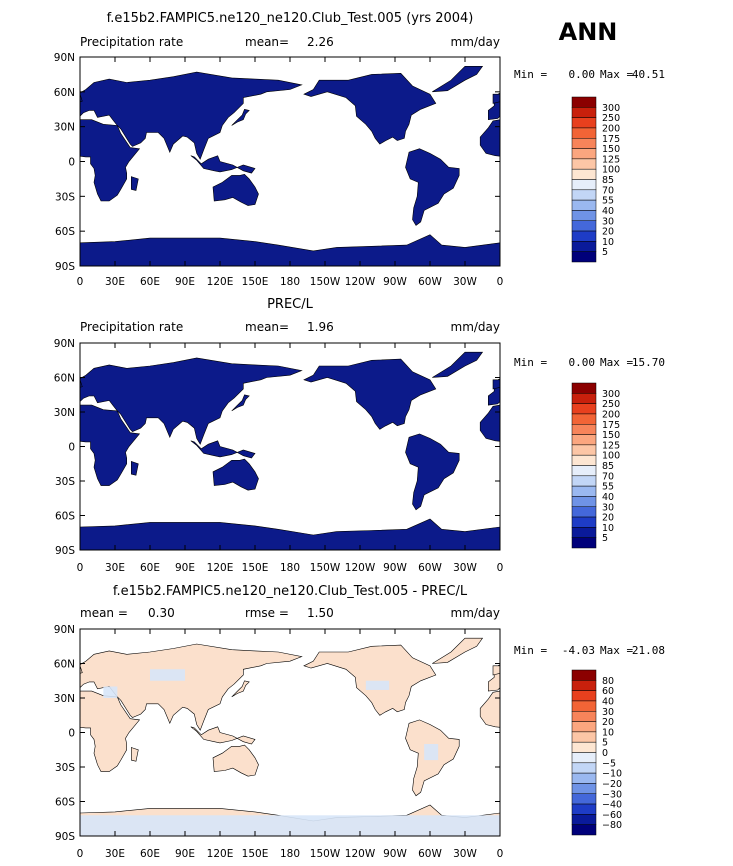 The image size is (733, 866). Describe the element at coordinates (648, 362) in the screenshot. I see `max-value: 15.70` at that location.